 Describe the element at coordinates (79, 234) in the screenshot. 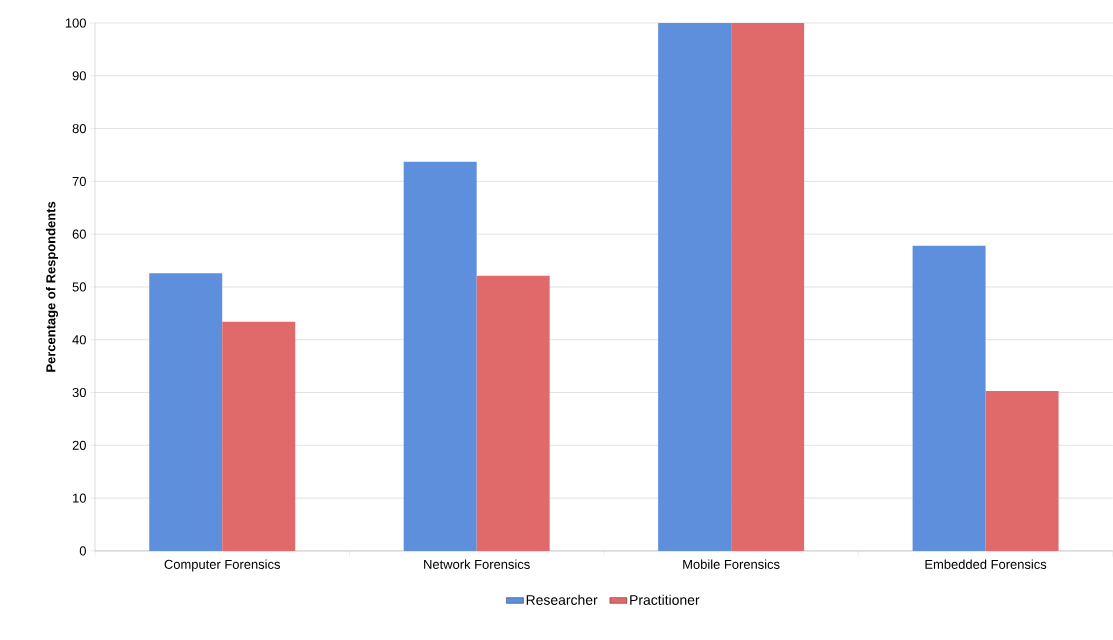

I see `y-tick-label: 60` at that location.